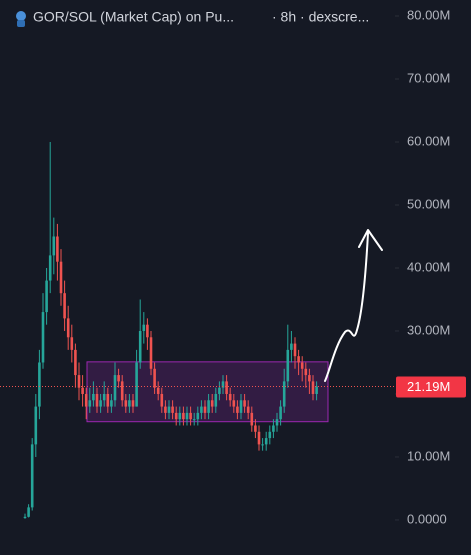 This screenshot has width=471, height=555. What do you see at coordinates (428, 329) in the screenshot?
I see `y-tick-label: 30.00M` at bounding box center [428, 329].